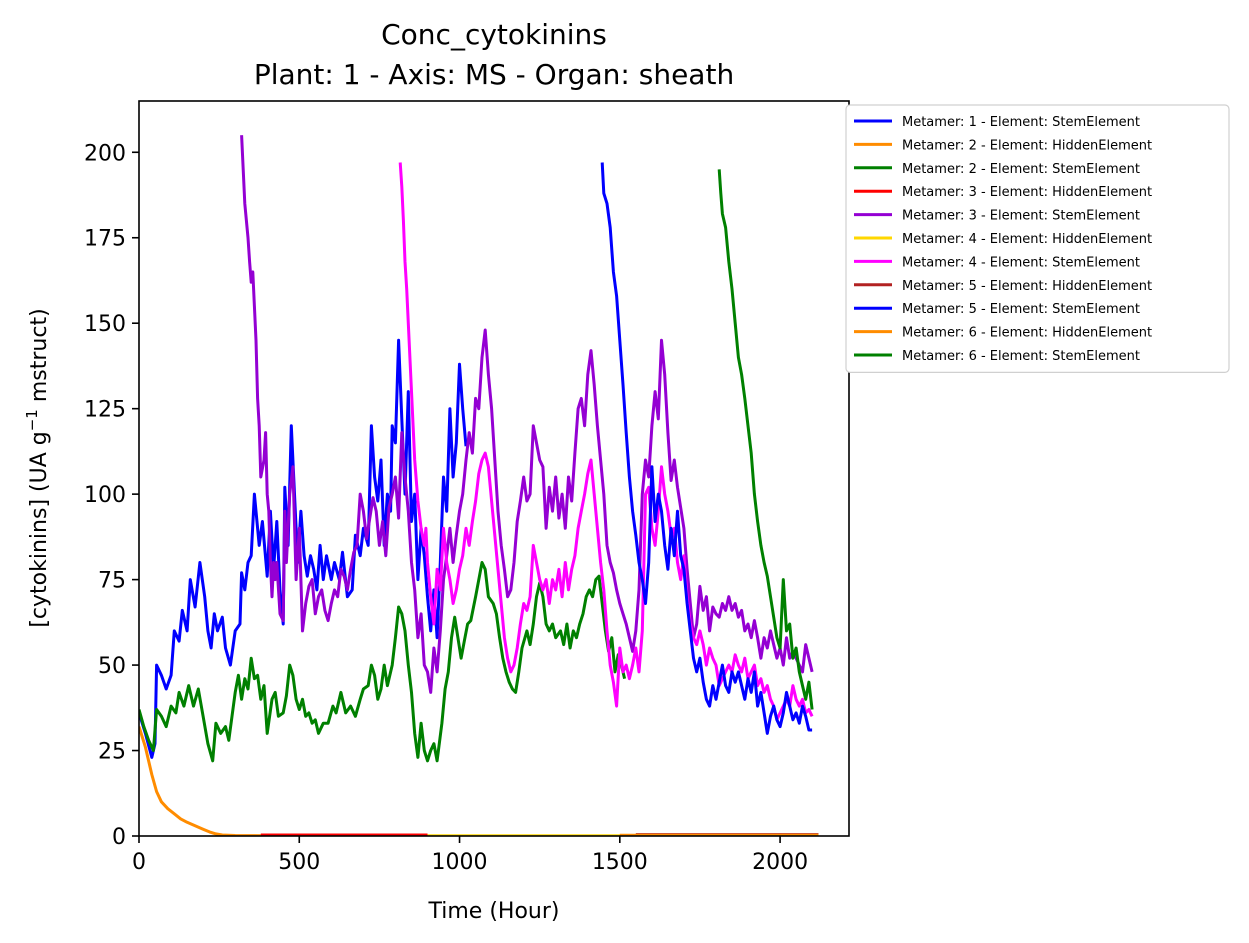 Image resolution: width=1249 pixels, height=943 pixels. I want to click on y-tick-label: 200, so click(105, 153).